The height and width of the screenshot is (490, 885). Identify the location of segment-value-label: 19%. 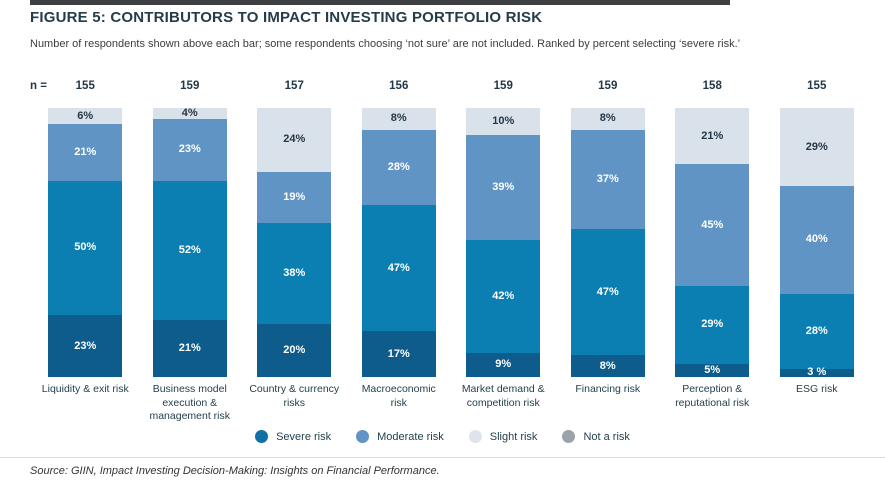
(294, 196).